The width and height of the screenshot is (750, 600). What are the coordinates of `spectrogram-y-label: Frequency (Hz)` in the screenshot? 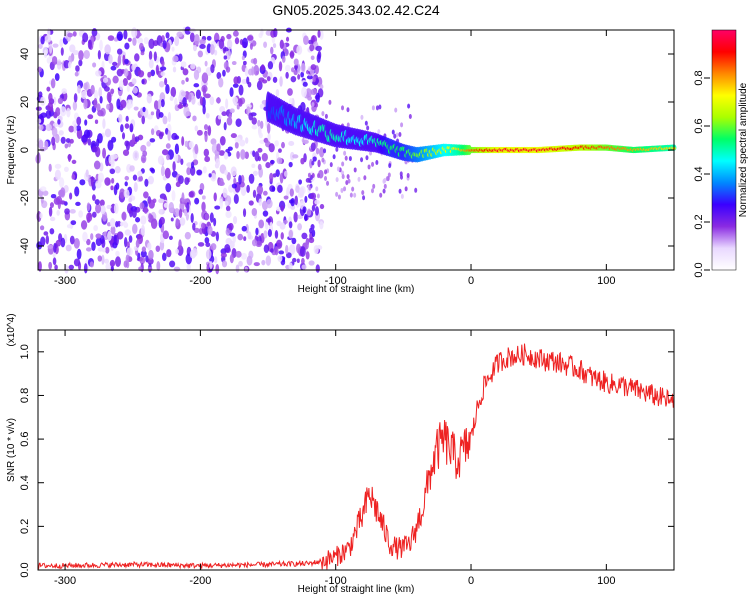 It's located at (11, 150).